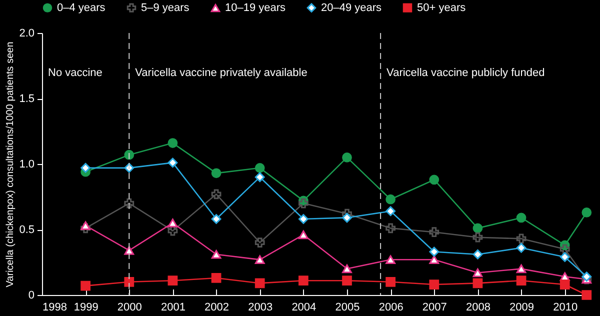  Describe the element at coordinates (391, 308) in the screenshot. I see `x-tick-label: 2006` at that location.